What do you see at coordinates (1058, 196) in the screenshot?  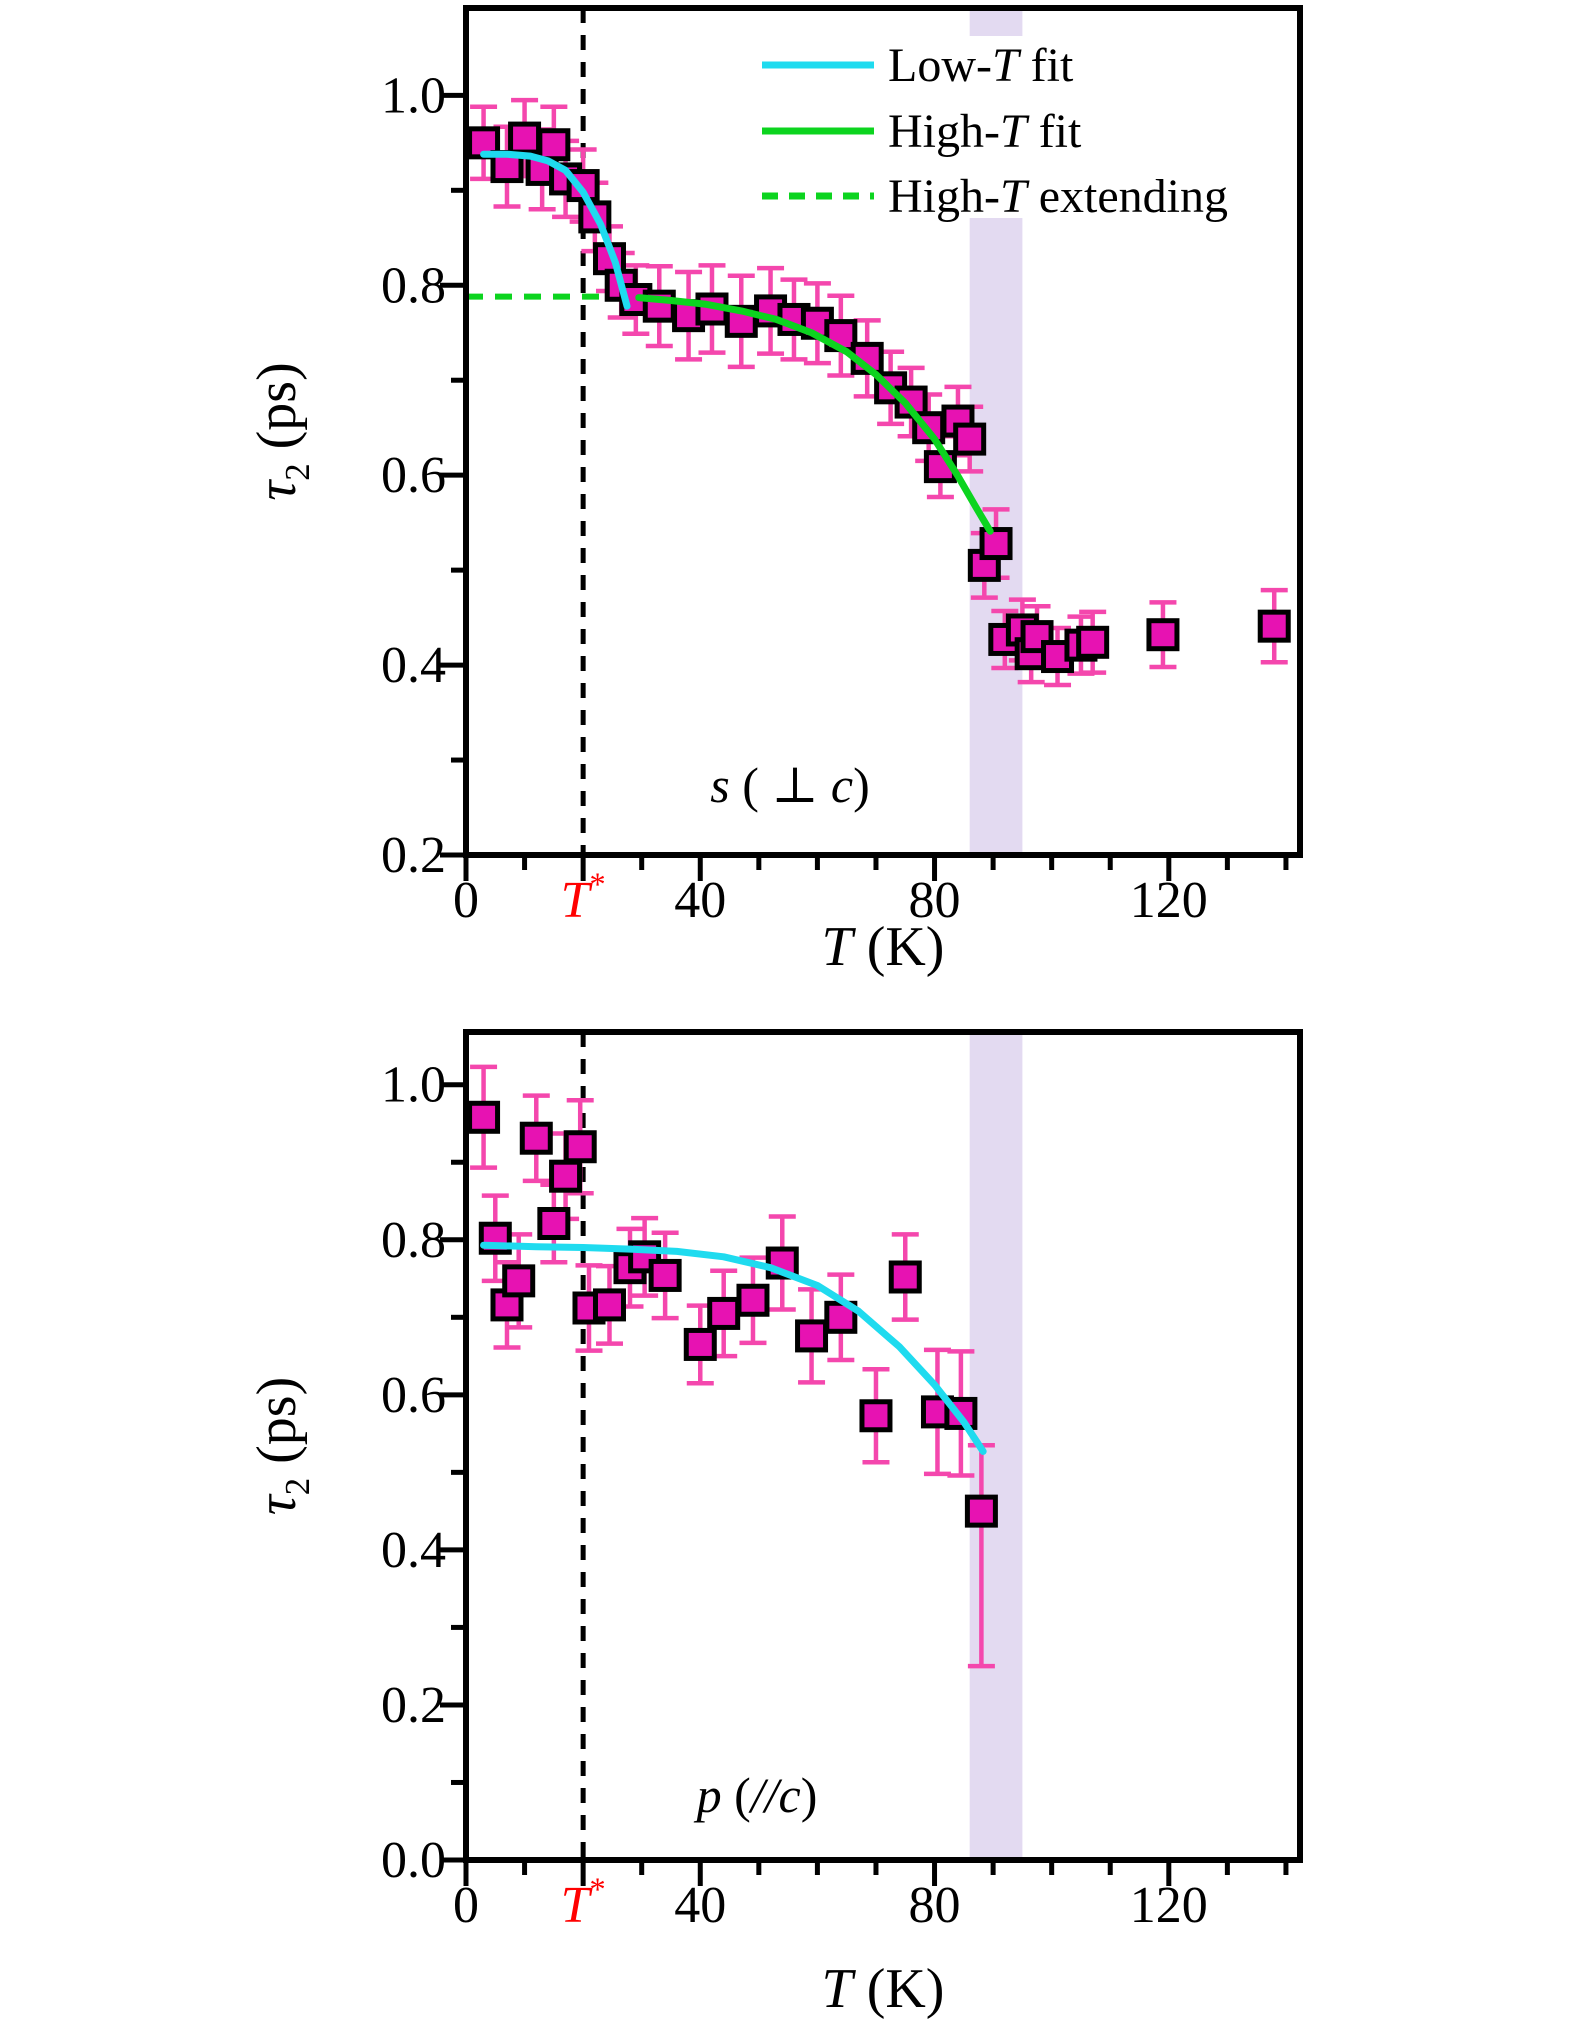 I see `legend-label-2: High-T extending` at bounding box center [1058, 196].